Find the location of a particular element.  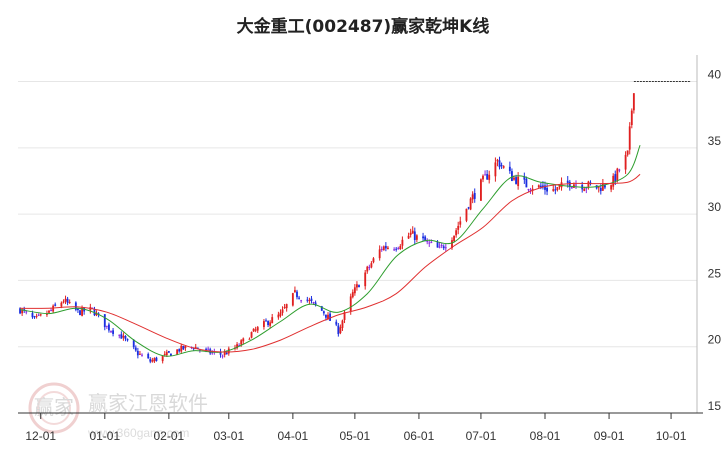

x-tick-label: 04-01 is located at coordinates (293, 436).